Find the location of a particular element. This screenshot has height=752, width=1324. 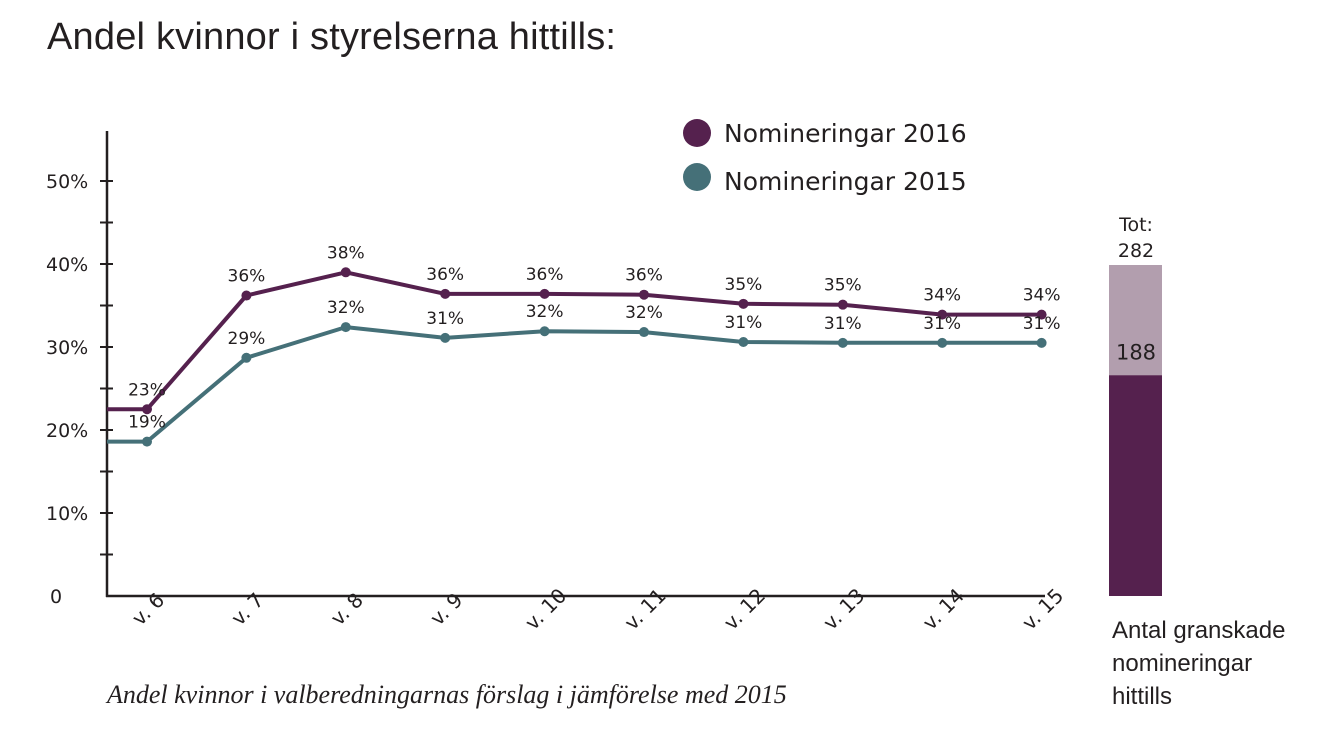

data-label: 29% is located at coordinates (247, 339).